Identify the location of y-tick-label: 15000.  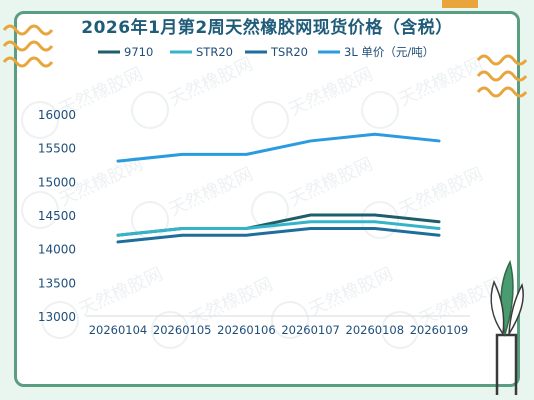
(57, 182).